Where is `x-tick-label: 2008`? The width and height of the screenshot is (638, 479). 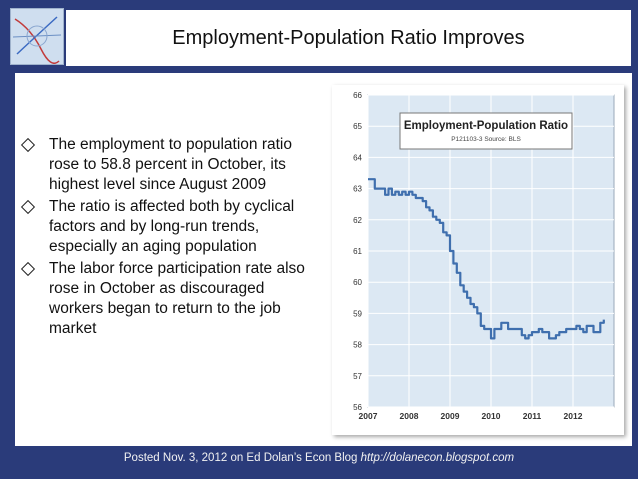 x-tick-label: 2008 is located at coordinates (409, 416).